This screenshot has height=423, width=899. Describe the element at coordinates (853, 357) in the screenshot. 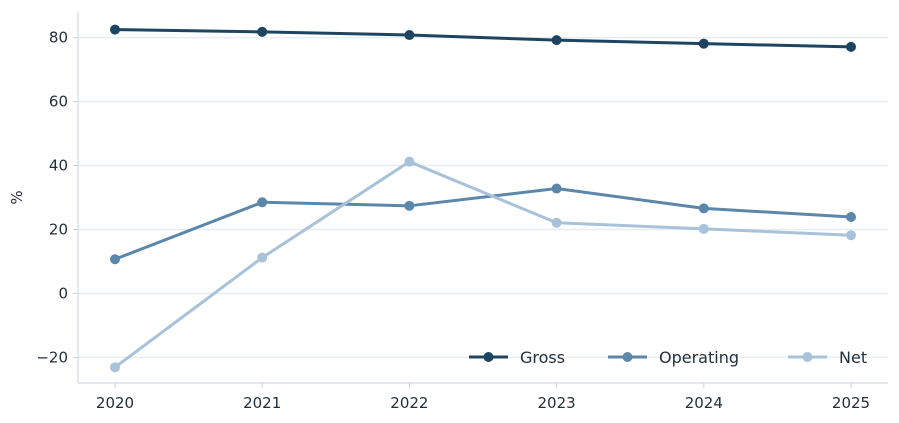

I see `legend-label: Net` at that location.